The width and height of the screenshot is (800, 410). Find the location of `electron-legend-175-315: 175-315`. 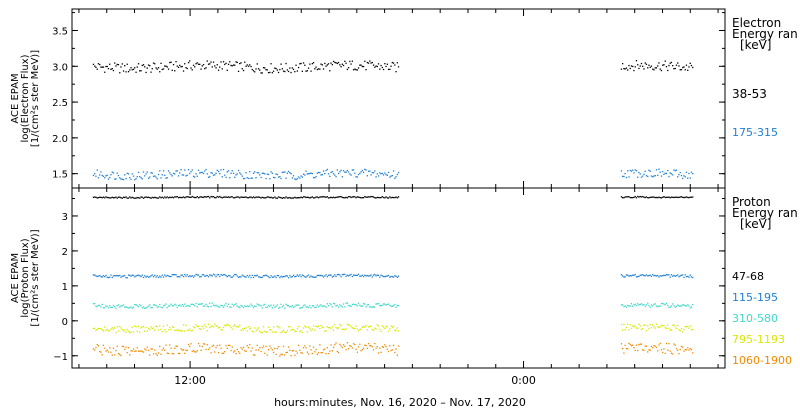

electron-legend-175-315: 175-315 is located at coordinates (755, 132).